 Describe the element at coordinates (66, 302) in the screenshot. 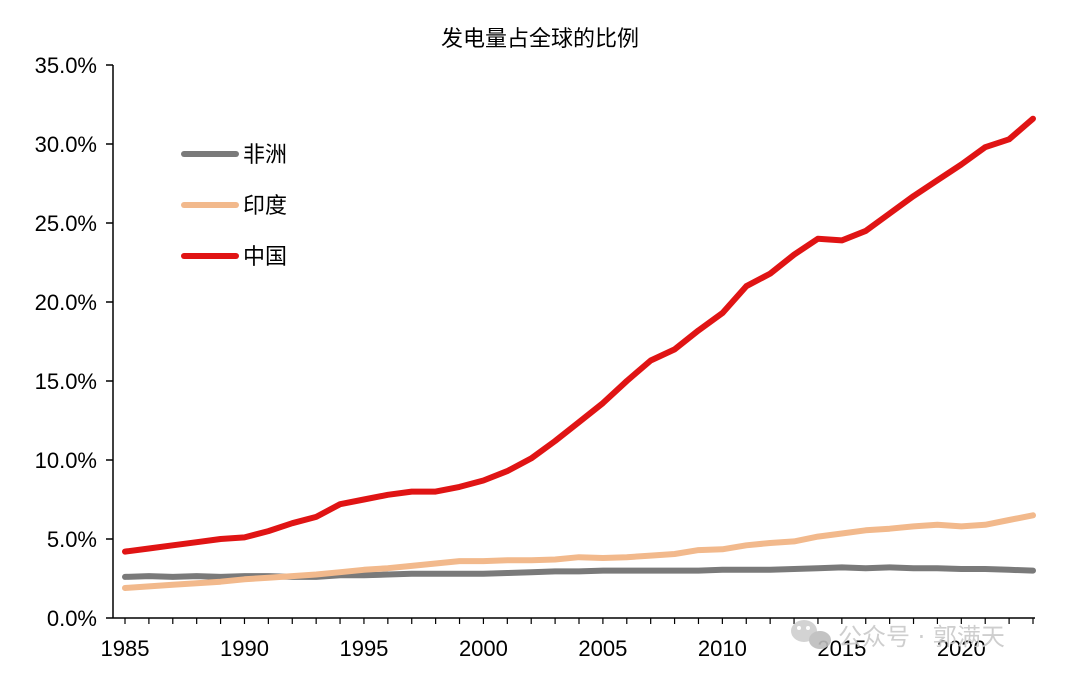

I see `y-tick-label: 20.0%` at that location.